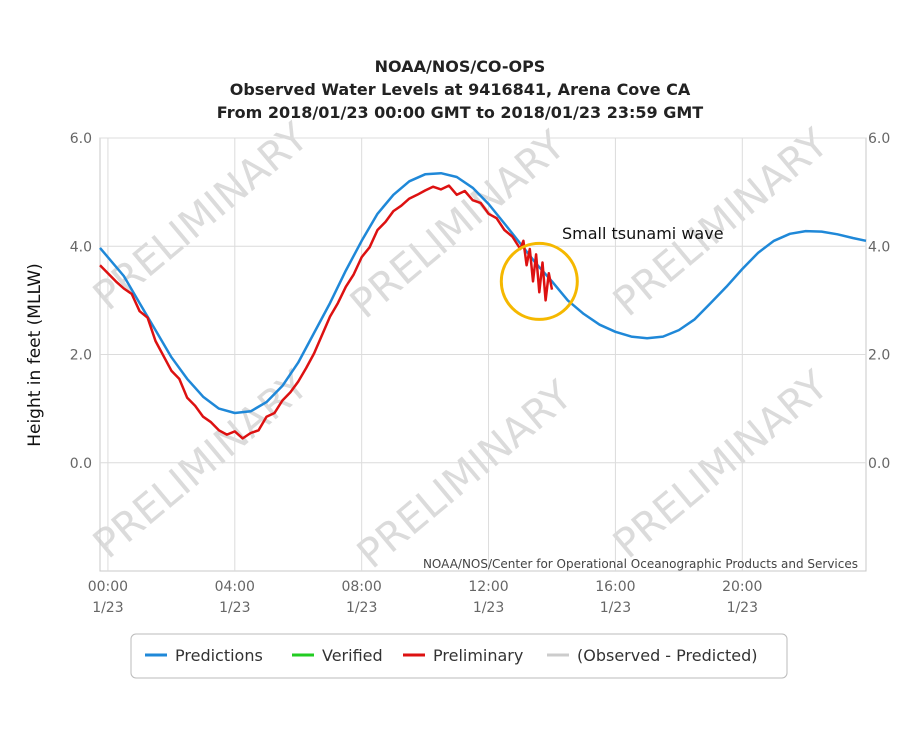 This screenshot has height=736, width=920. Describe the element at coordinates (879, 139) in the screenshot. I see `y-tick-label-right: 6.0` at that location.